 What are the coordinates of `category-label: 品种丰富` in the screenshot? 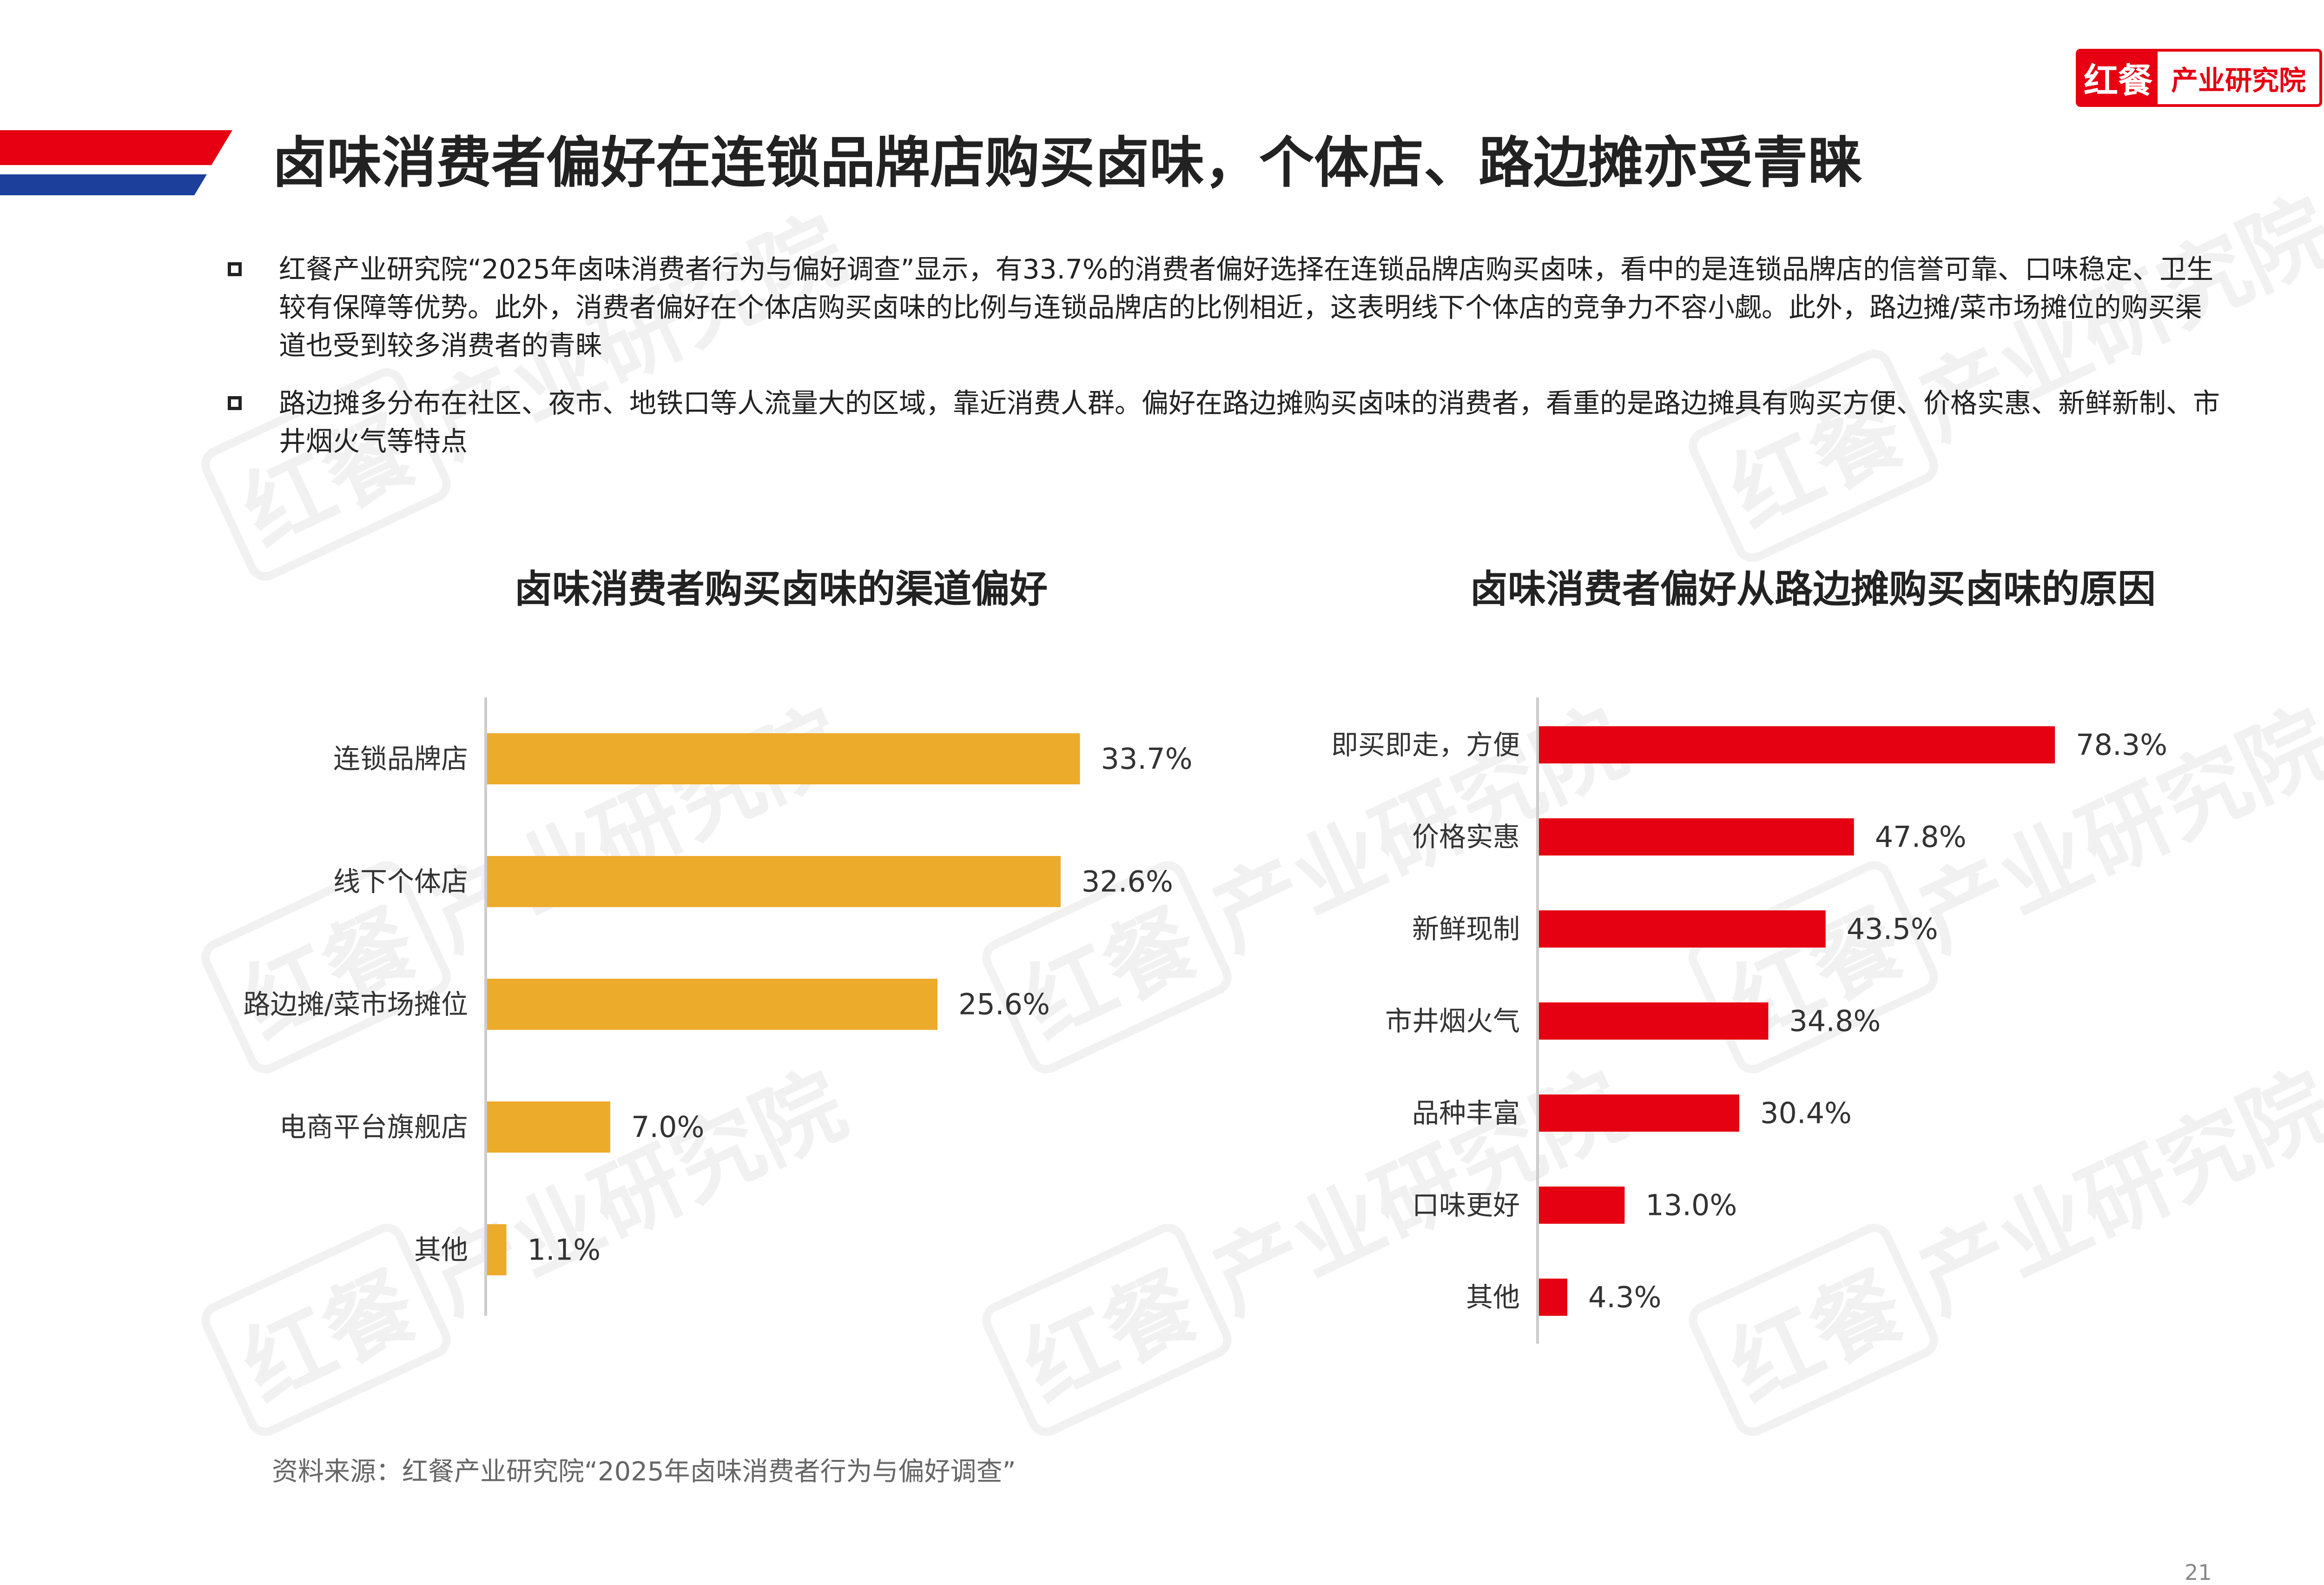 It's located at (1466, 1113).